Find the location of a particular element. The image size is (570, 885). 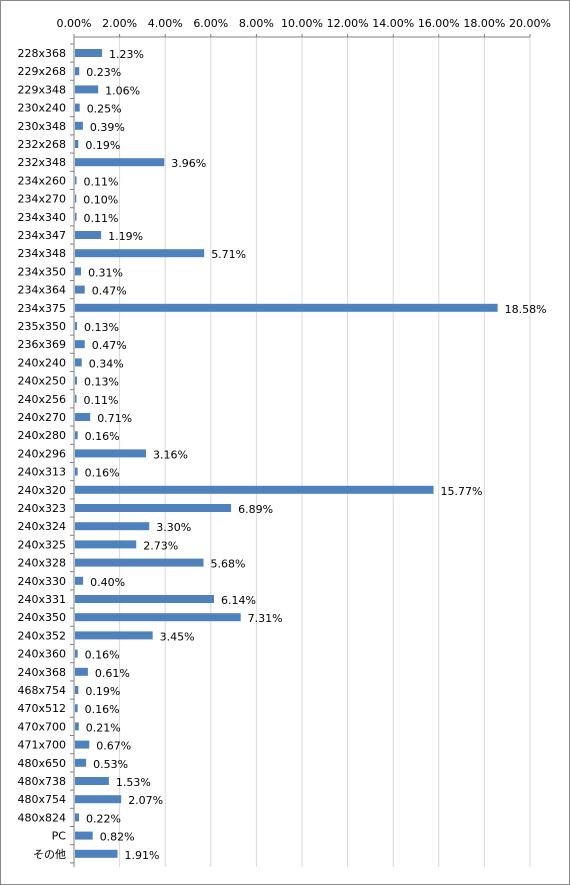

data-label: 7.31% is located at coordinates (265, 618).